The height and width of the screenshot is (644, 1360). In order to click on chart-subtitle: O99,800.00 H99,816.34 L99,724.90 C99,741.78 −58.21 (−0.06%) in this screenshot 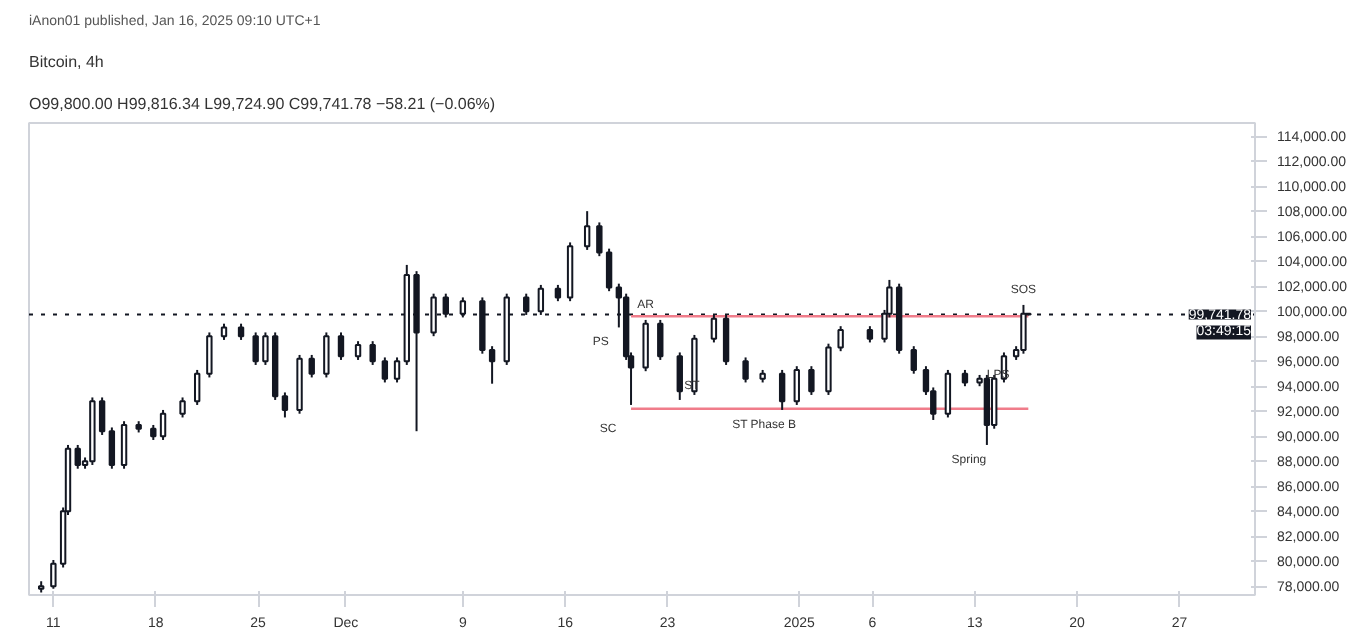, I will do `click(262, 104)`.